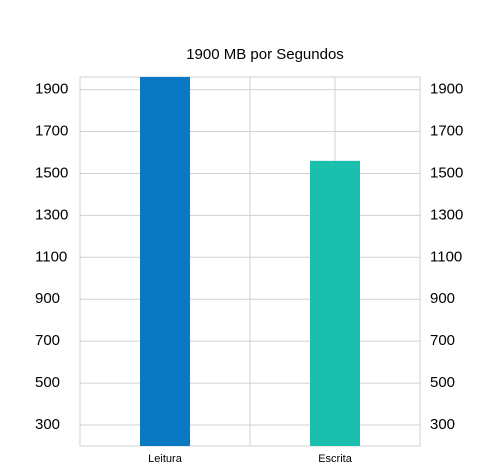  What do you see at coordinates (442, 382) in the screenshot?
I see `y2-tick-label: 500` at bounding box center [442, 382].